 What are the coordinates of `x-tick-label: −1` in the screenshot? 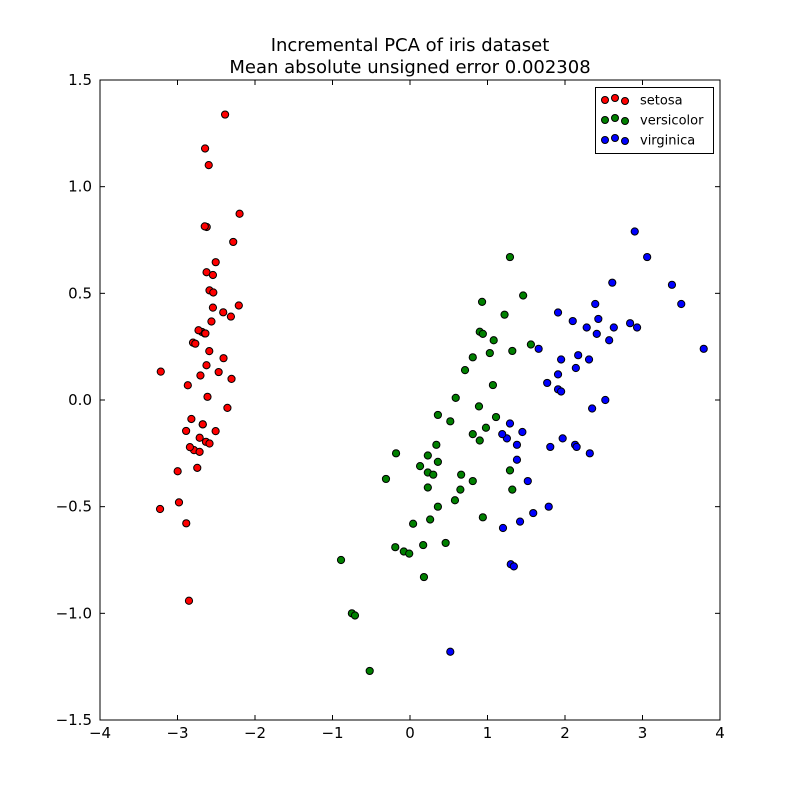 It's located at (332, 733).